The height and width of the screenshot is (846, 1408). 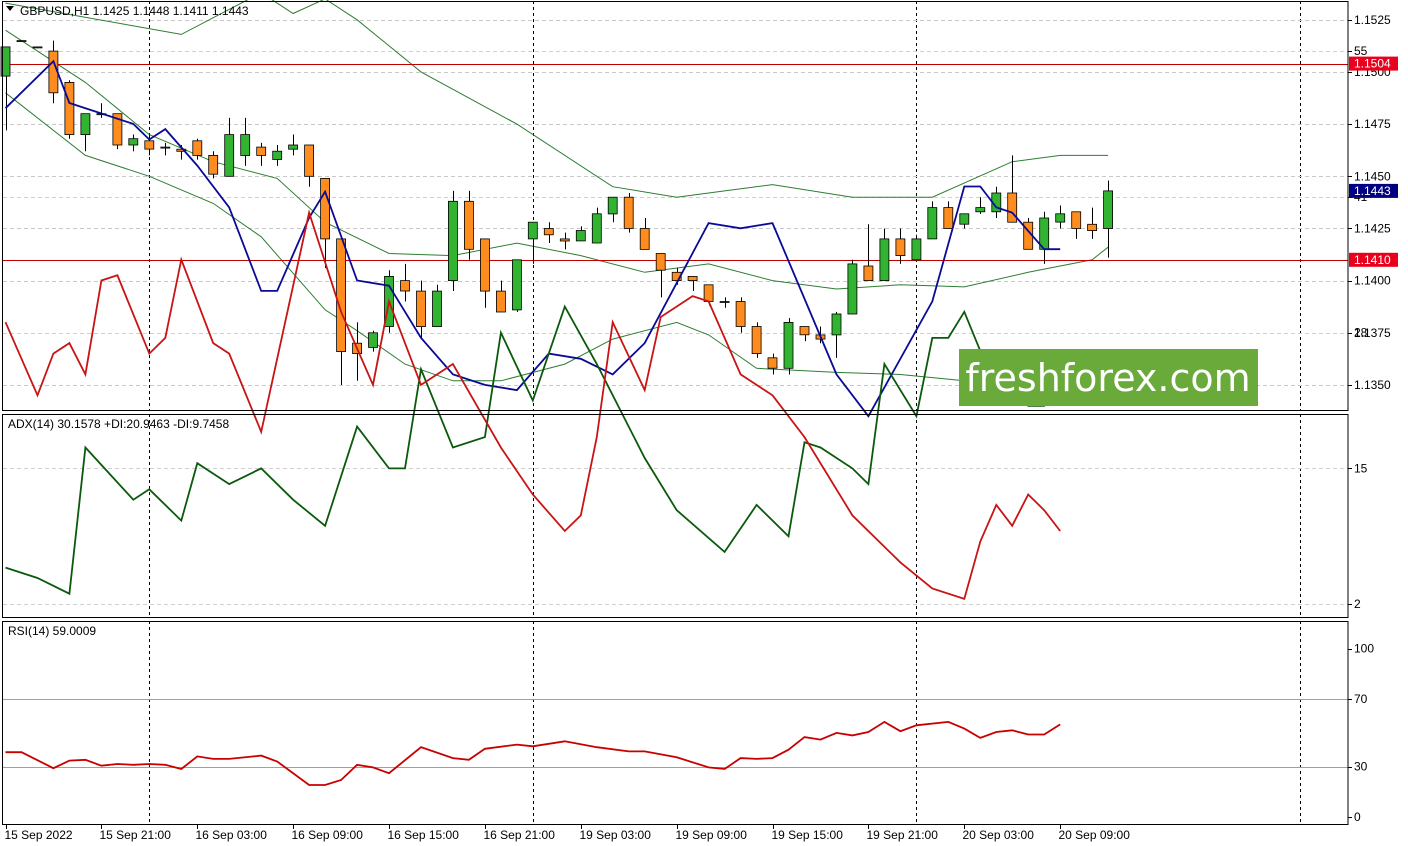 I want to click on adx-tick-label: 2, so click(x=1357, y=604).